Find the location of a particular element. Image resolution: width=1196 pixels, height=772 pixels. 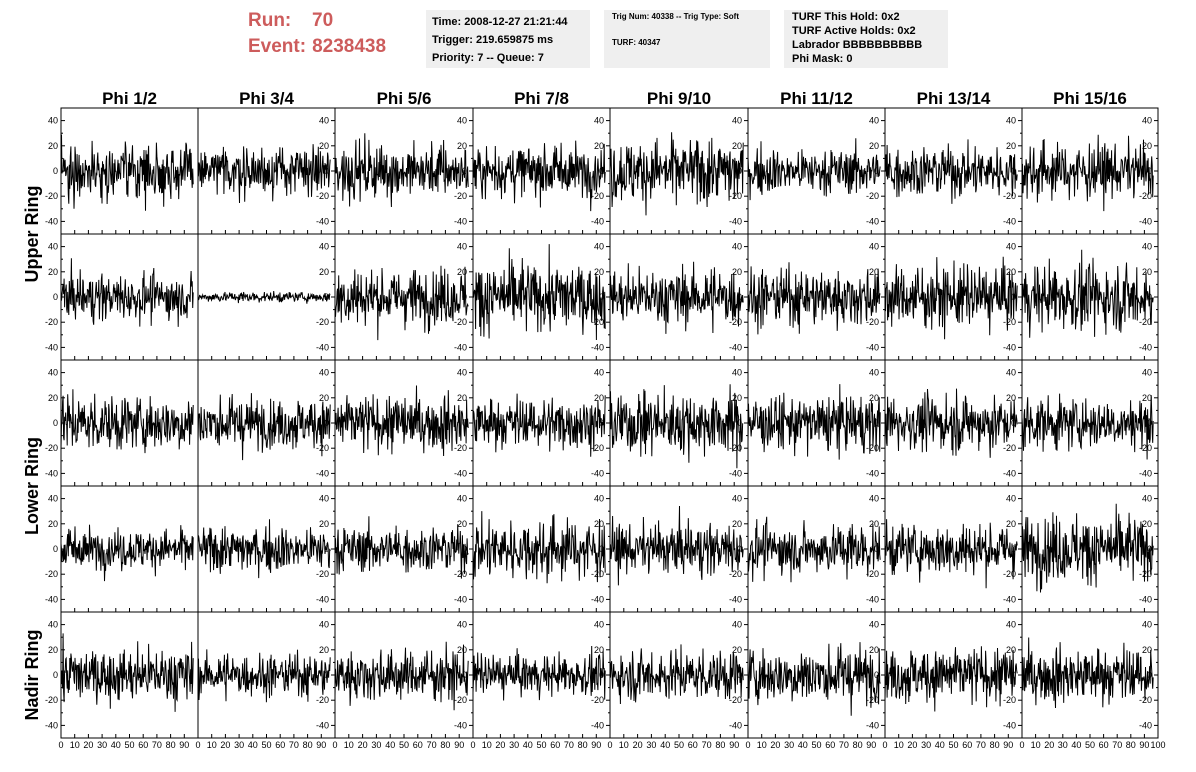

turf-active-holds-text: TURF Active Holds: 0x2 is located at coordinates (854, 31).